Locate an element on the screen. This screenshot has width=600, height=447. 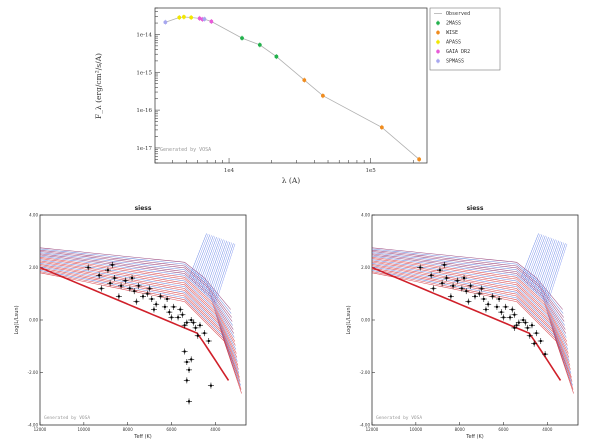
hr-left-xlabel: Teff (K) is located at coordinates (142, 437).